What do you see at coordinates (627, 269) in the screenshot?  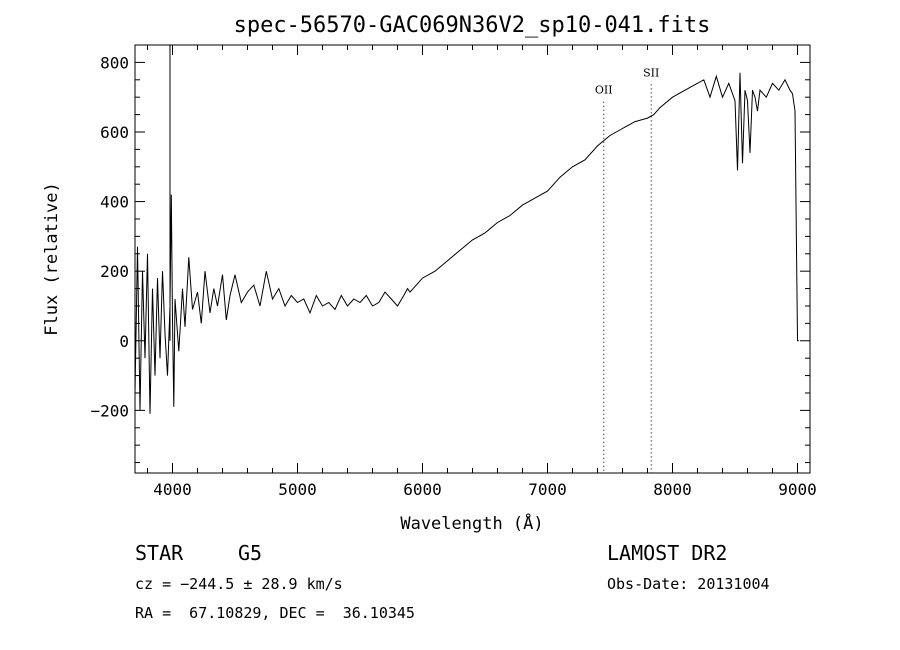 I see `annotation-layer: OII SII` at bounding box center [627, 269].